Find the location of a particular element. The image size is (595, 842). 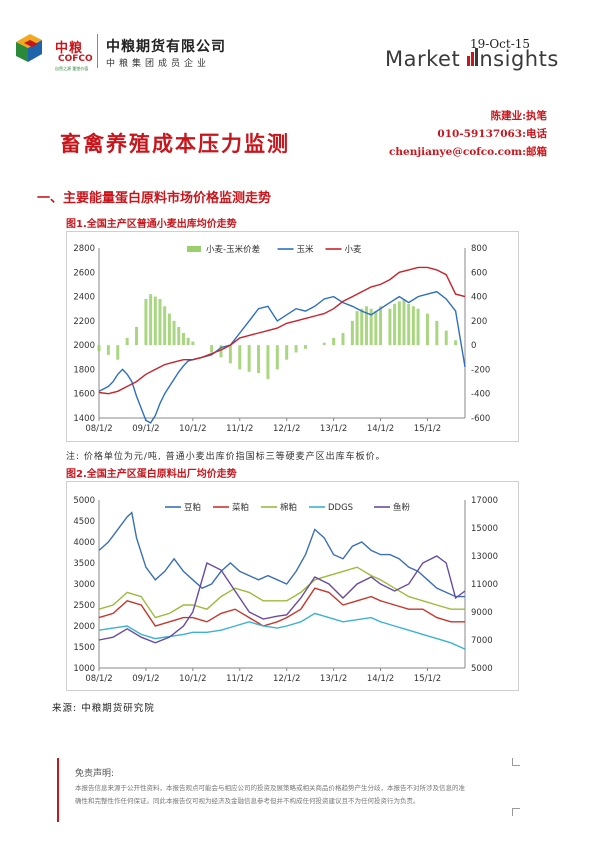

brand-bar-icon is located at coordinates (469, 61).